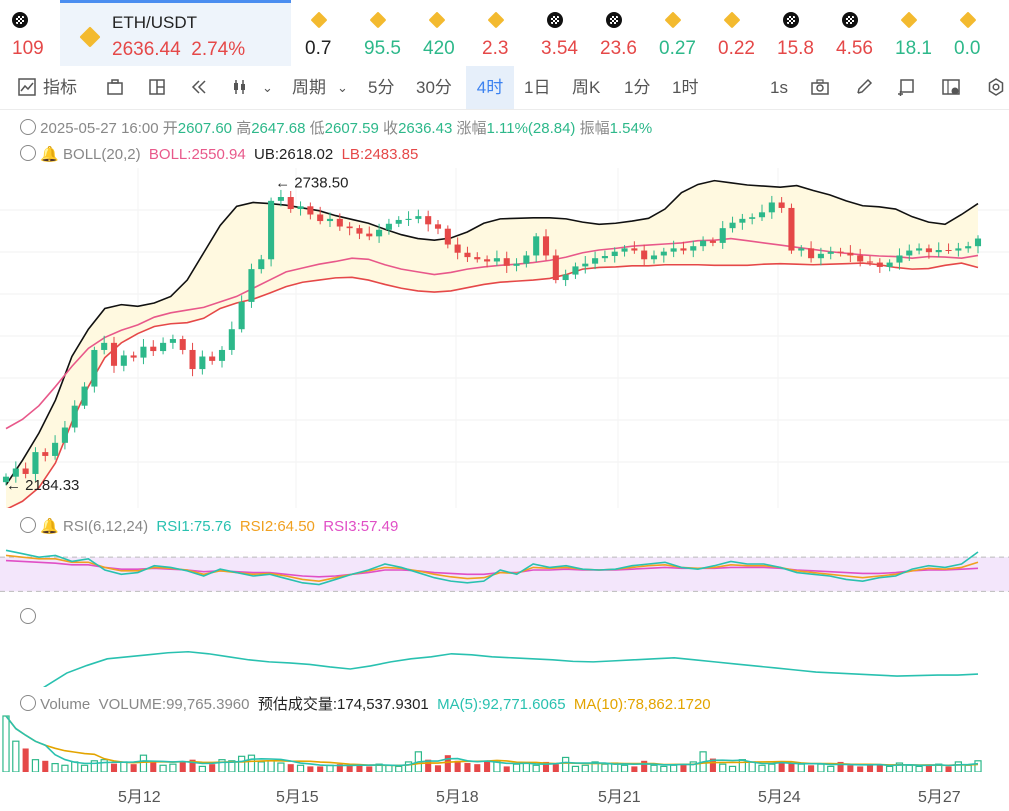  What do you see at coordinates (451, 33) in the screenshot?
I see `ticker-item: 420` at bounding box center [451, 33].